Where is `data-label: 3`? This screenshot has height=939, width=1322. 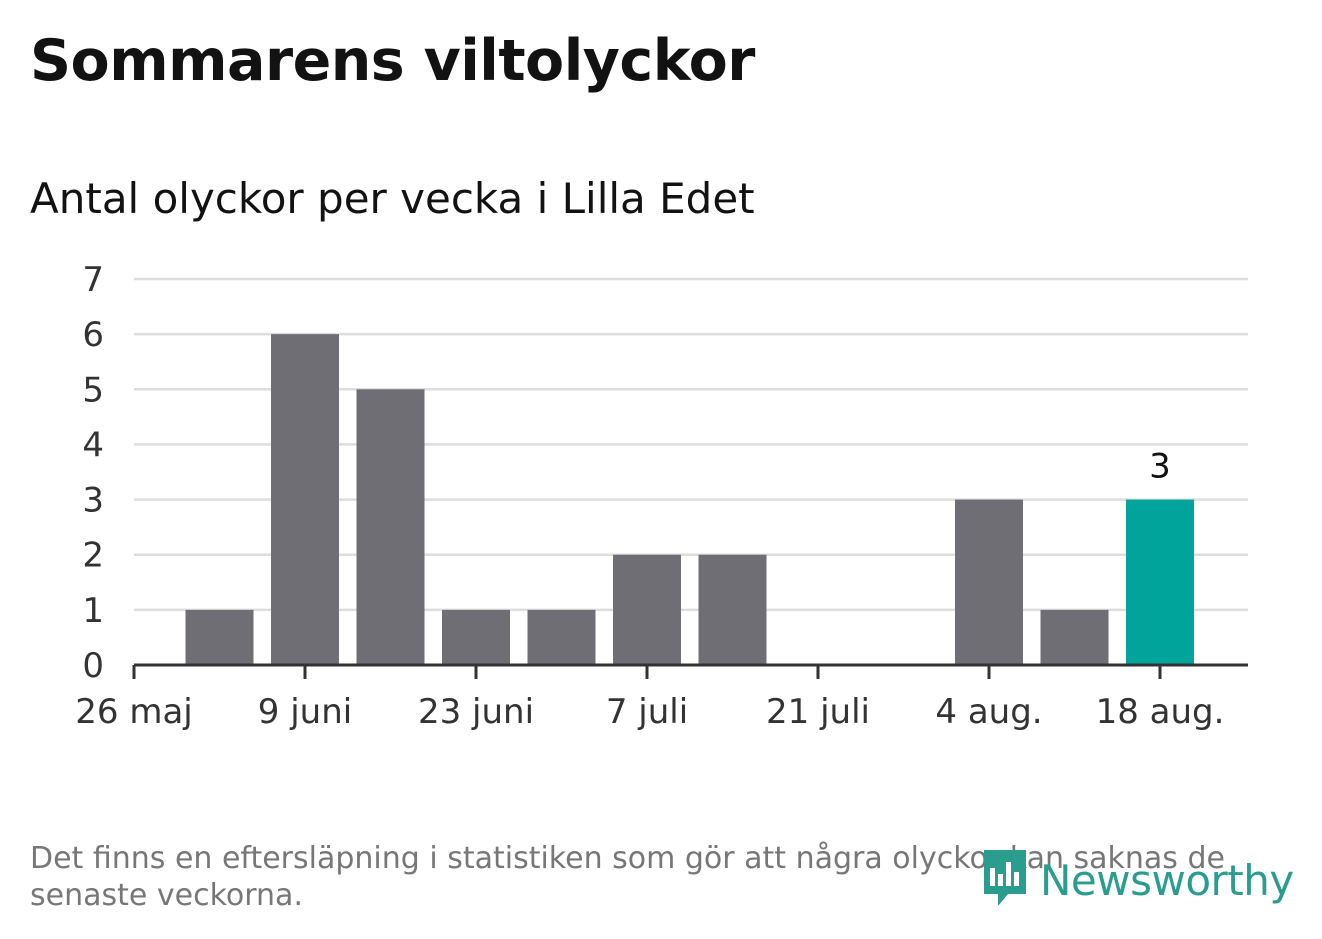
data-label: 3 is located at coordinates (1160, 467).